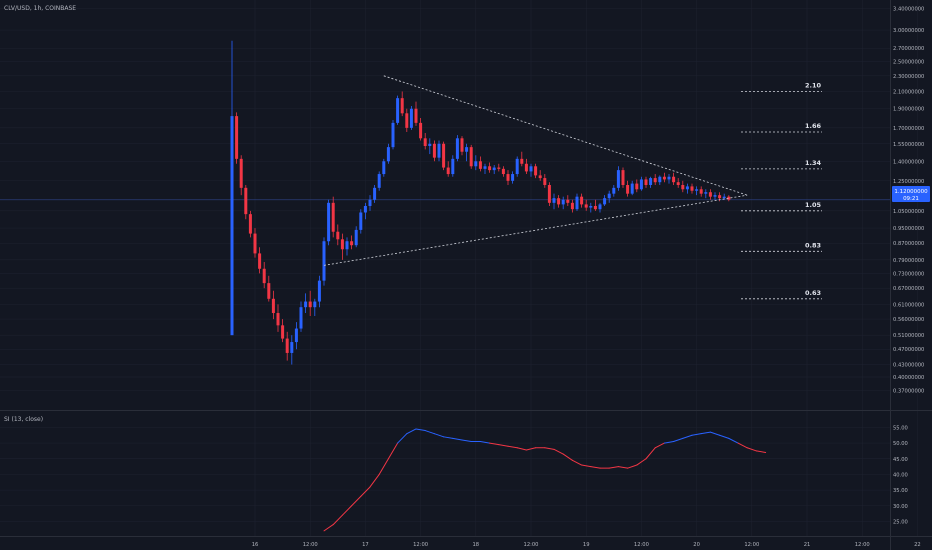 This screenshot has width=932, height=550. What do you see at coordinates (23, 419) in the screenshot?
I see `rsi-label: SI (13, close)` at bounding box center [23, 419].